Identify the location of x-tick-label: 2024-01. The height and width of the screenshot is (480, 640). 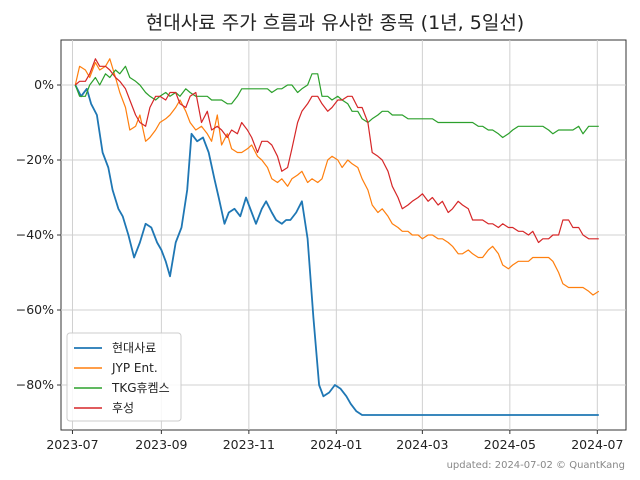
(336, 444).